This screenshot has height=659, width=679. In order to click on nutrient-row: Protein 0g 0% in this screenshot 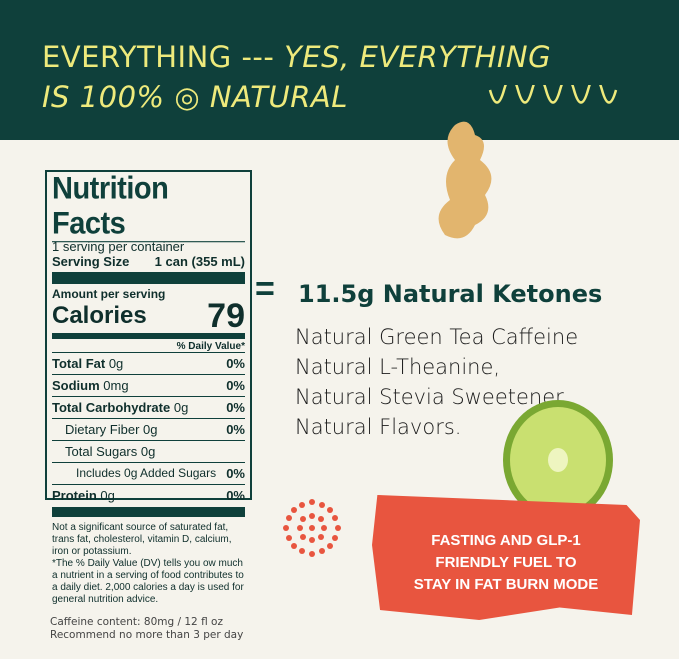, I will do `click(148, 495)`.